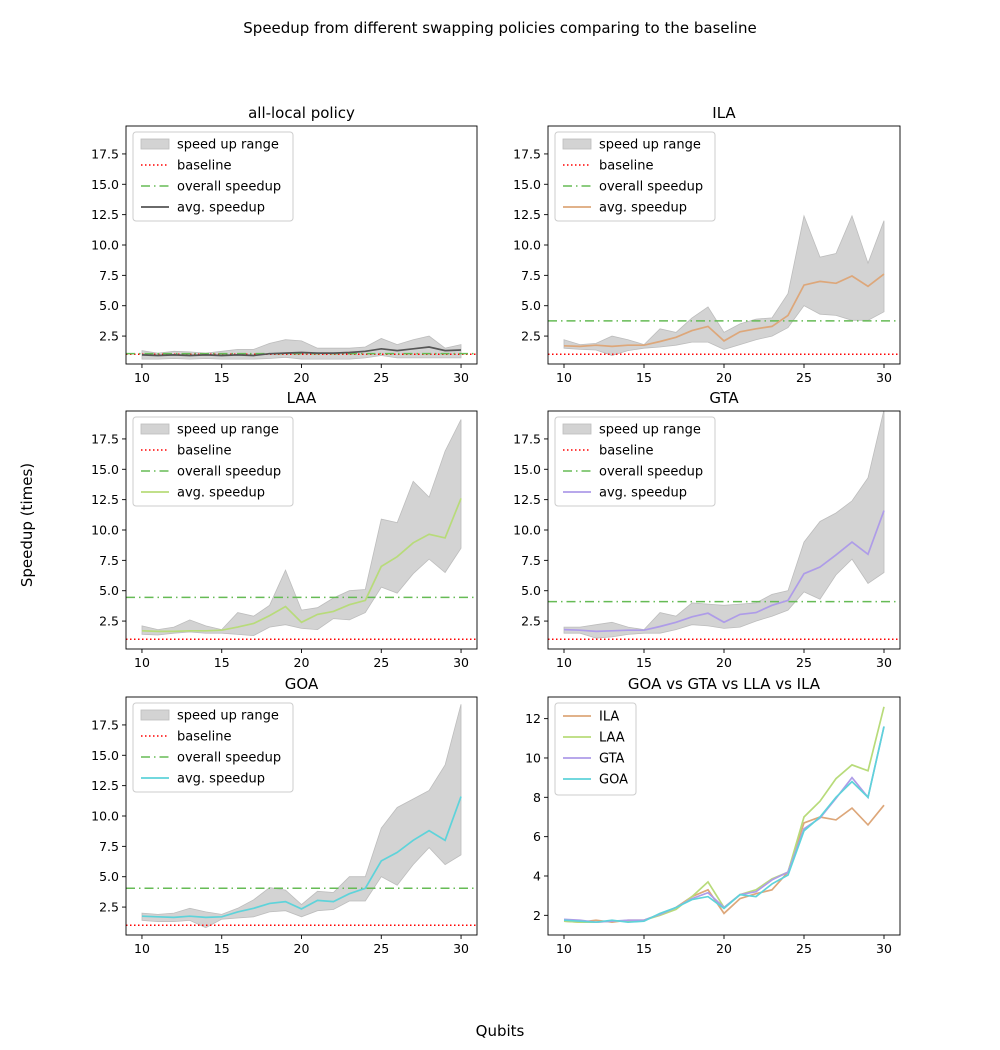  What do you see at coordinates (533, 757) in the screenshot?
I see `y-tick-label: 10` at bounding box center [533, 757].